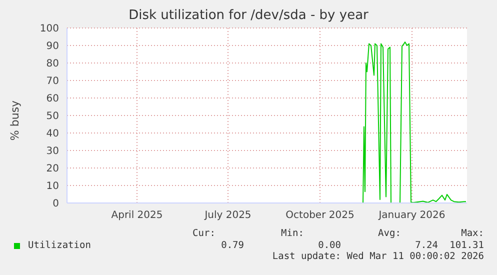 The width and height of the screenshot is (497, 275). I want to click on text: Last update: Wed Mar 11 00:00:02 2026, so click(377, 256).